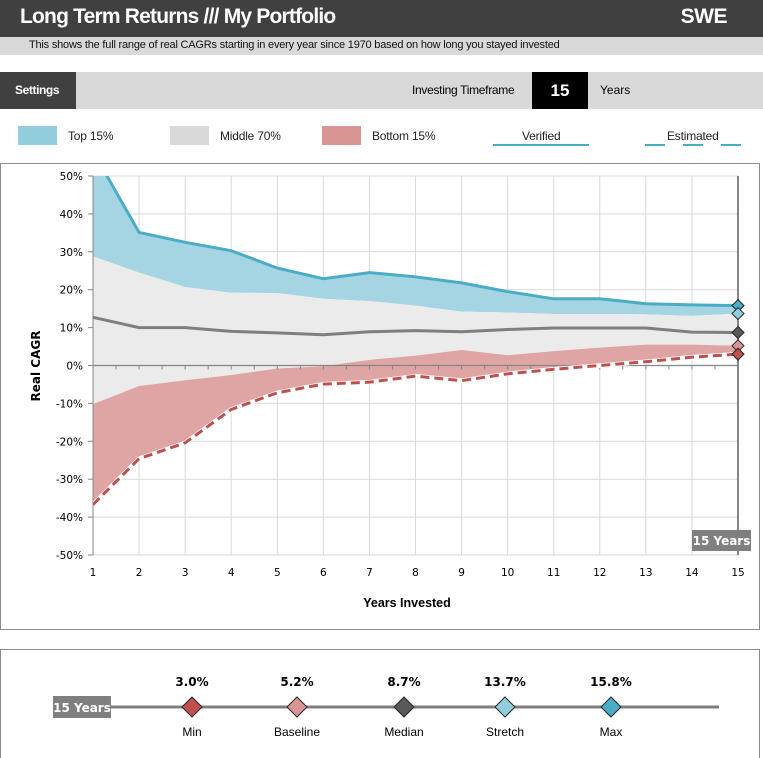 Image resolution: width=763 pixels, height=758 pixels. Describe the element at coordinates (191, 682) in the screenshot. I see `summary-value: 3.0%` at that location.